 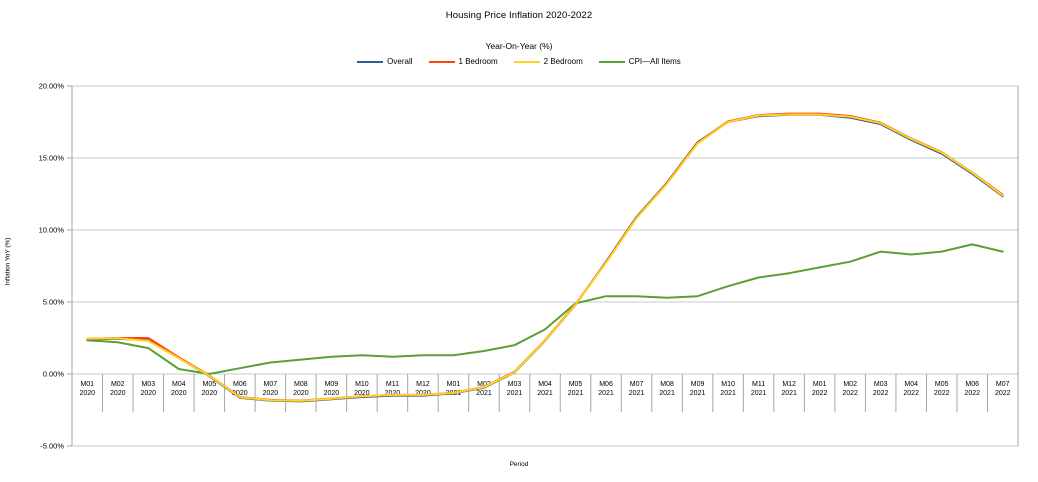 I want to click on x-category-label: M04 2021, so click(x=545, y=389).